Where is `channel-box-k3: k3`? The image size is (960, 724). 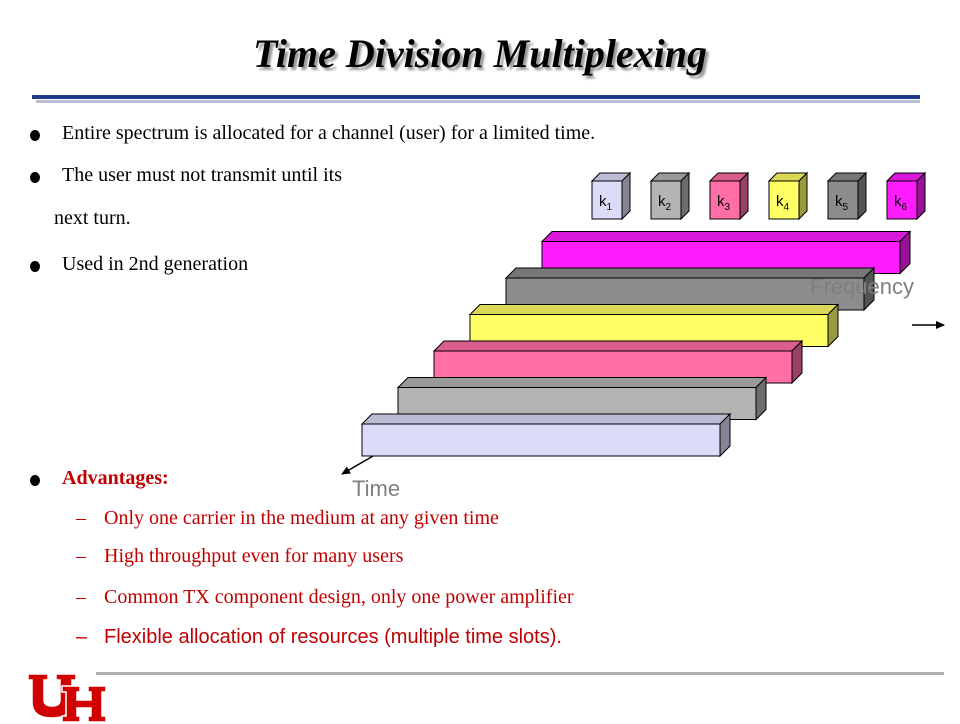 channel-box-k3: k3 is located at coordinates (729, 196).